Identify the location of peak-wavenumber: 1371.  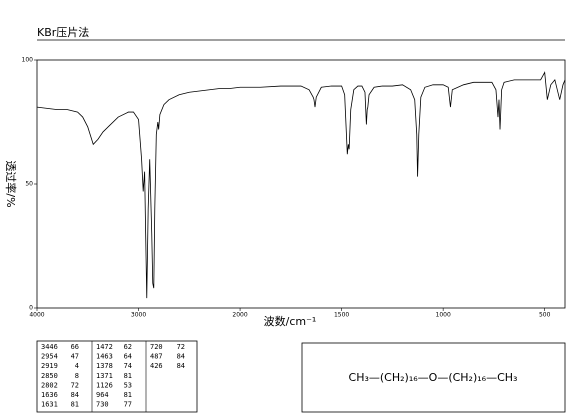
(104, 376).